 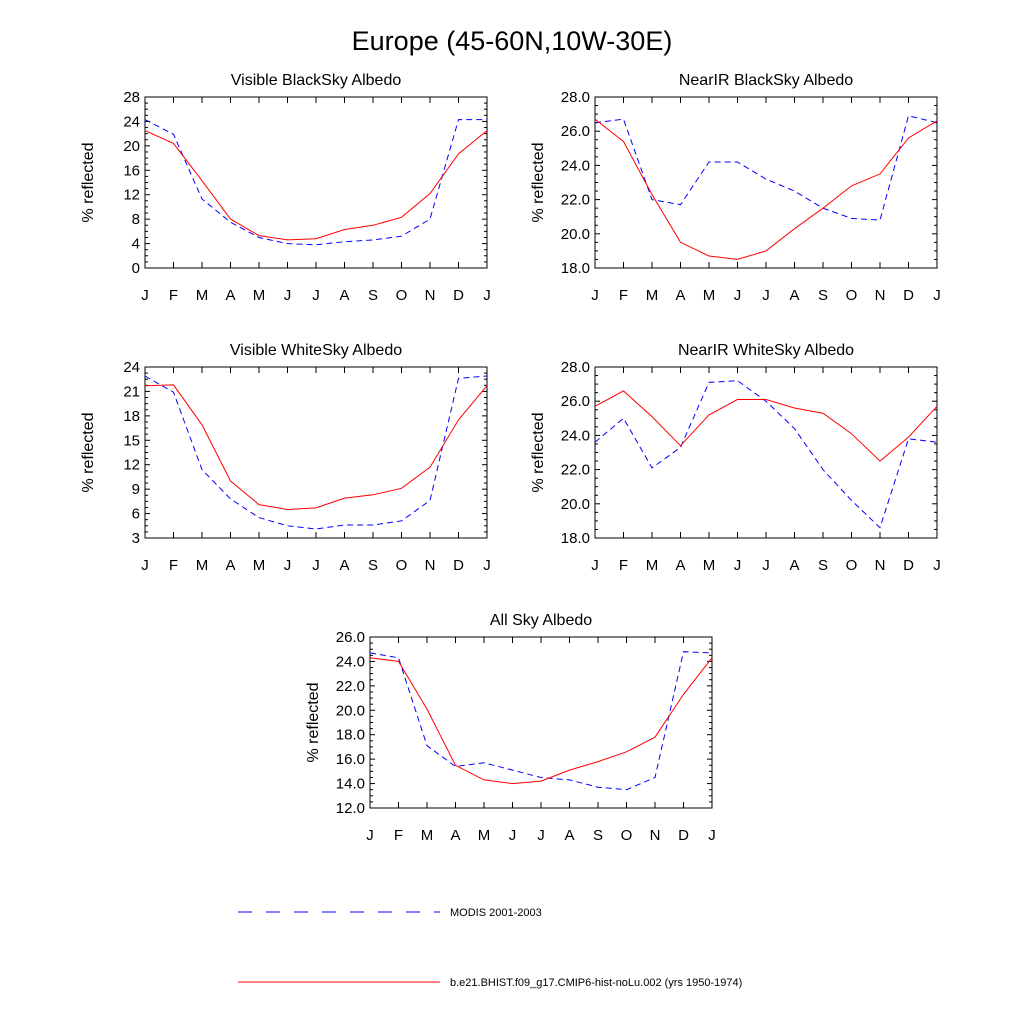 What do you see at coordinates (136, 268) in the screenshot?
I see `y-tick-label: 0` at bounding box center [136, 268].